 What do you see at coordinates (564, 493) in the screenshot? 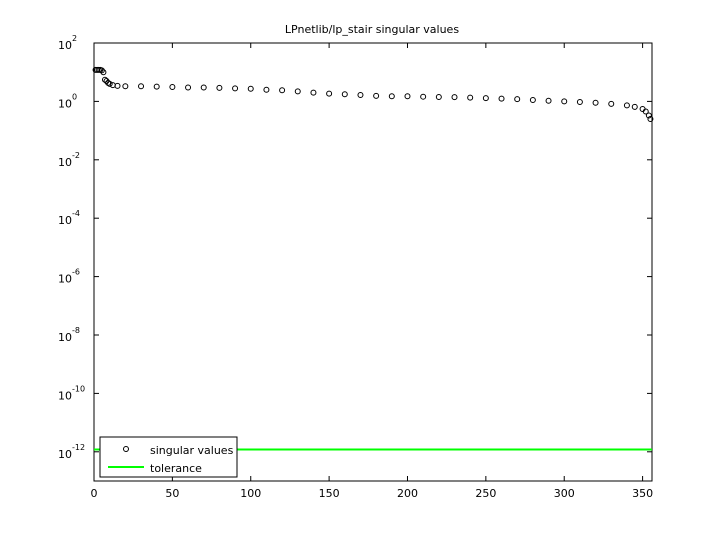
I see `x-tick-label: 300` at bounding box center [564, 493].